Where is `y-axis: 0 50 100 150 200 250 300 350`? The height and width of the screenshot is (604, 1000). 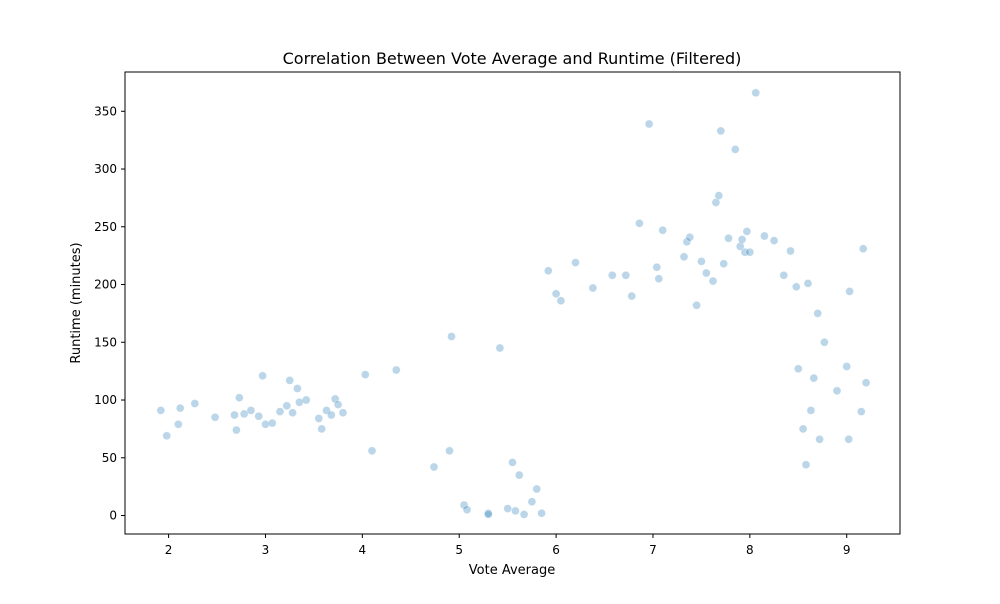 y-axis: 0 50 100 150 200 250 300 350 is located at coordinates (109, 313).